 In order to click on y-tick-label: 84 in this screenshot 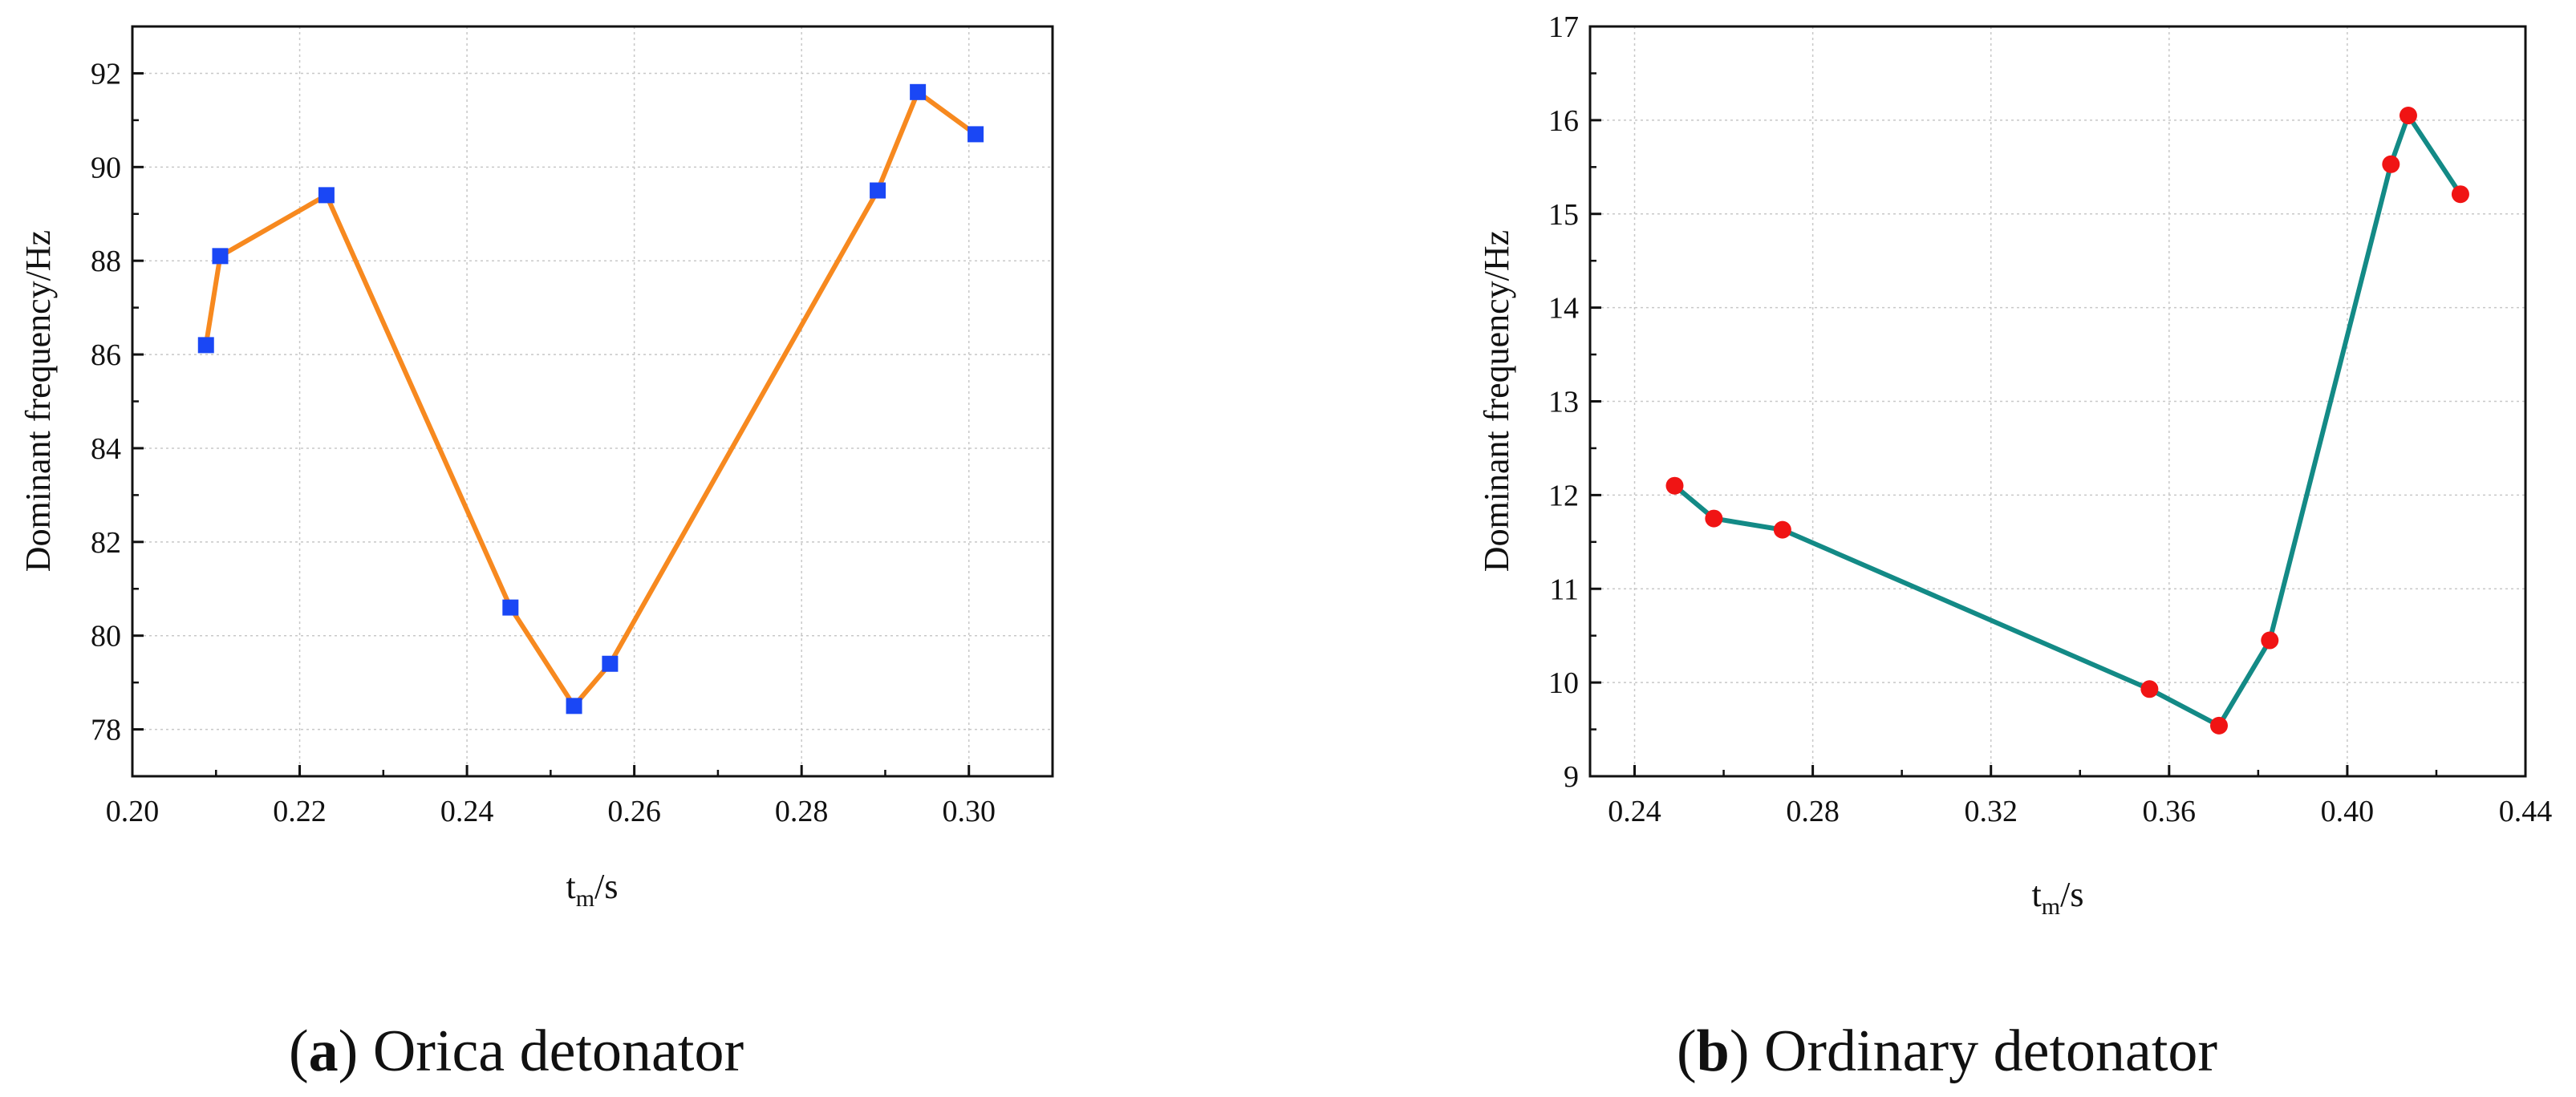, I will do `click(106, 449)`.